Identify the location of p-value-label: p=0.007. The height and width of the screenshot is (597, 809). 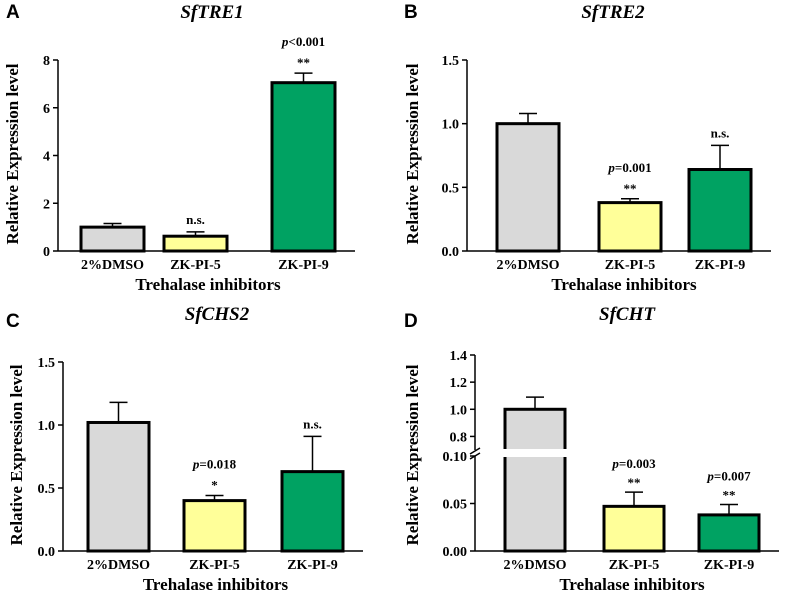
(728, 475).